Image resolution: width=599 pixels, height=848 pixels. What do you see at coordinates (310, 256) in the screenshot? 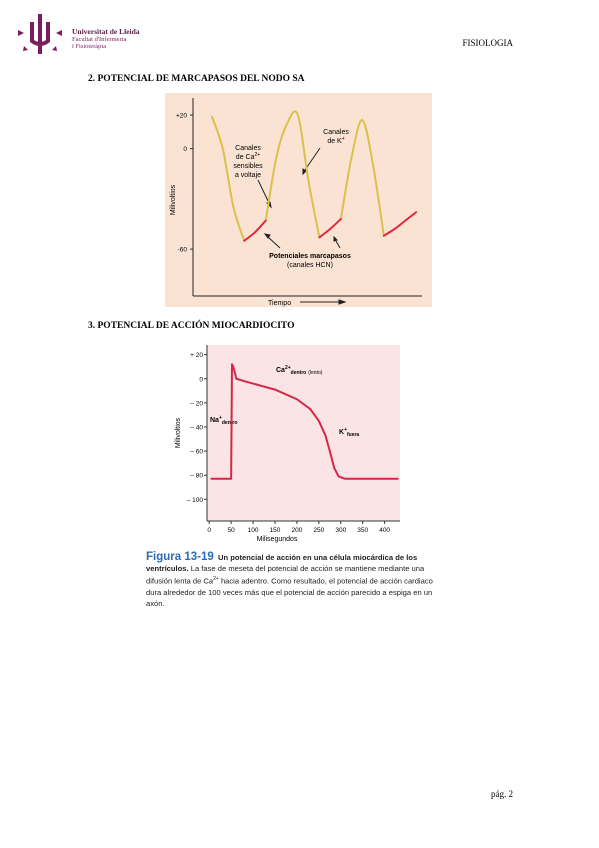
I see `annotation-text: Potenciales marcapasos` at bounding box center [310, 256].